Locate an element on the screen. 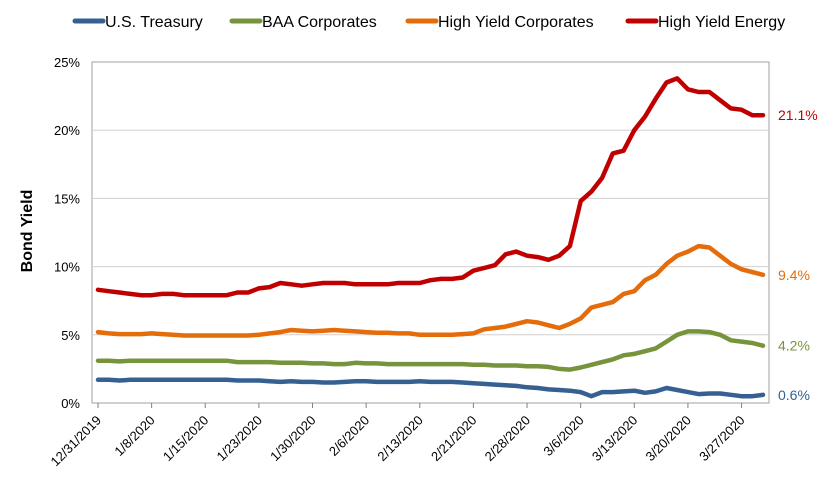 This screenshot has height=480, width=825. x-tick-label: 2/6/2020 is located at coordinates (349, 436).